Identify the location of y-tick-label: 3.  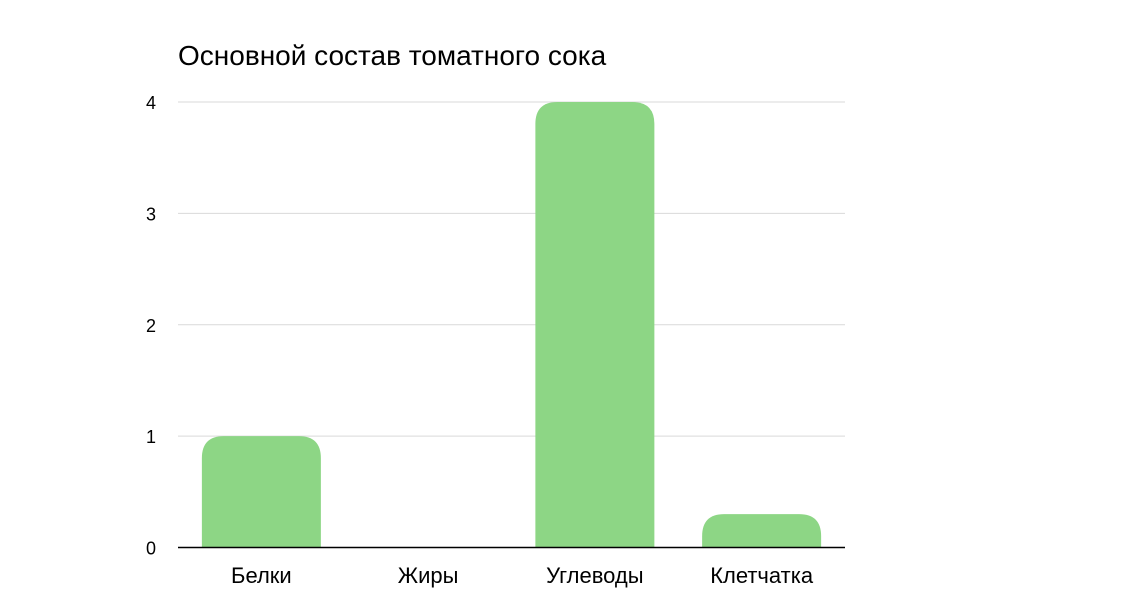
(151, 214).